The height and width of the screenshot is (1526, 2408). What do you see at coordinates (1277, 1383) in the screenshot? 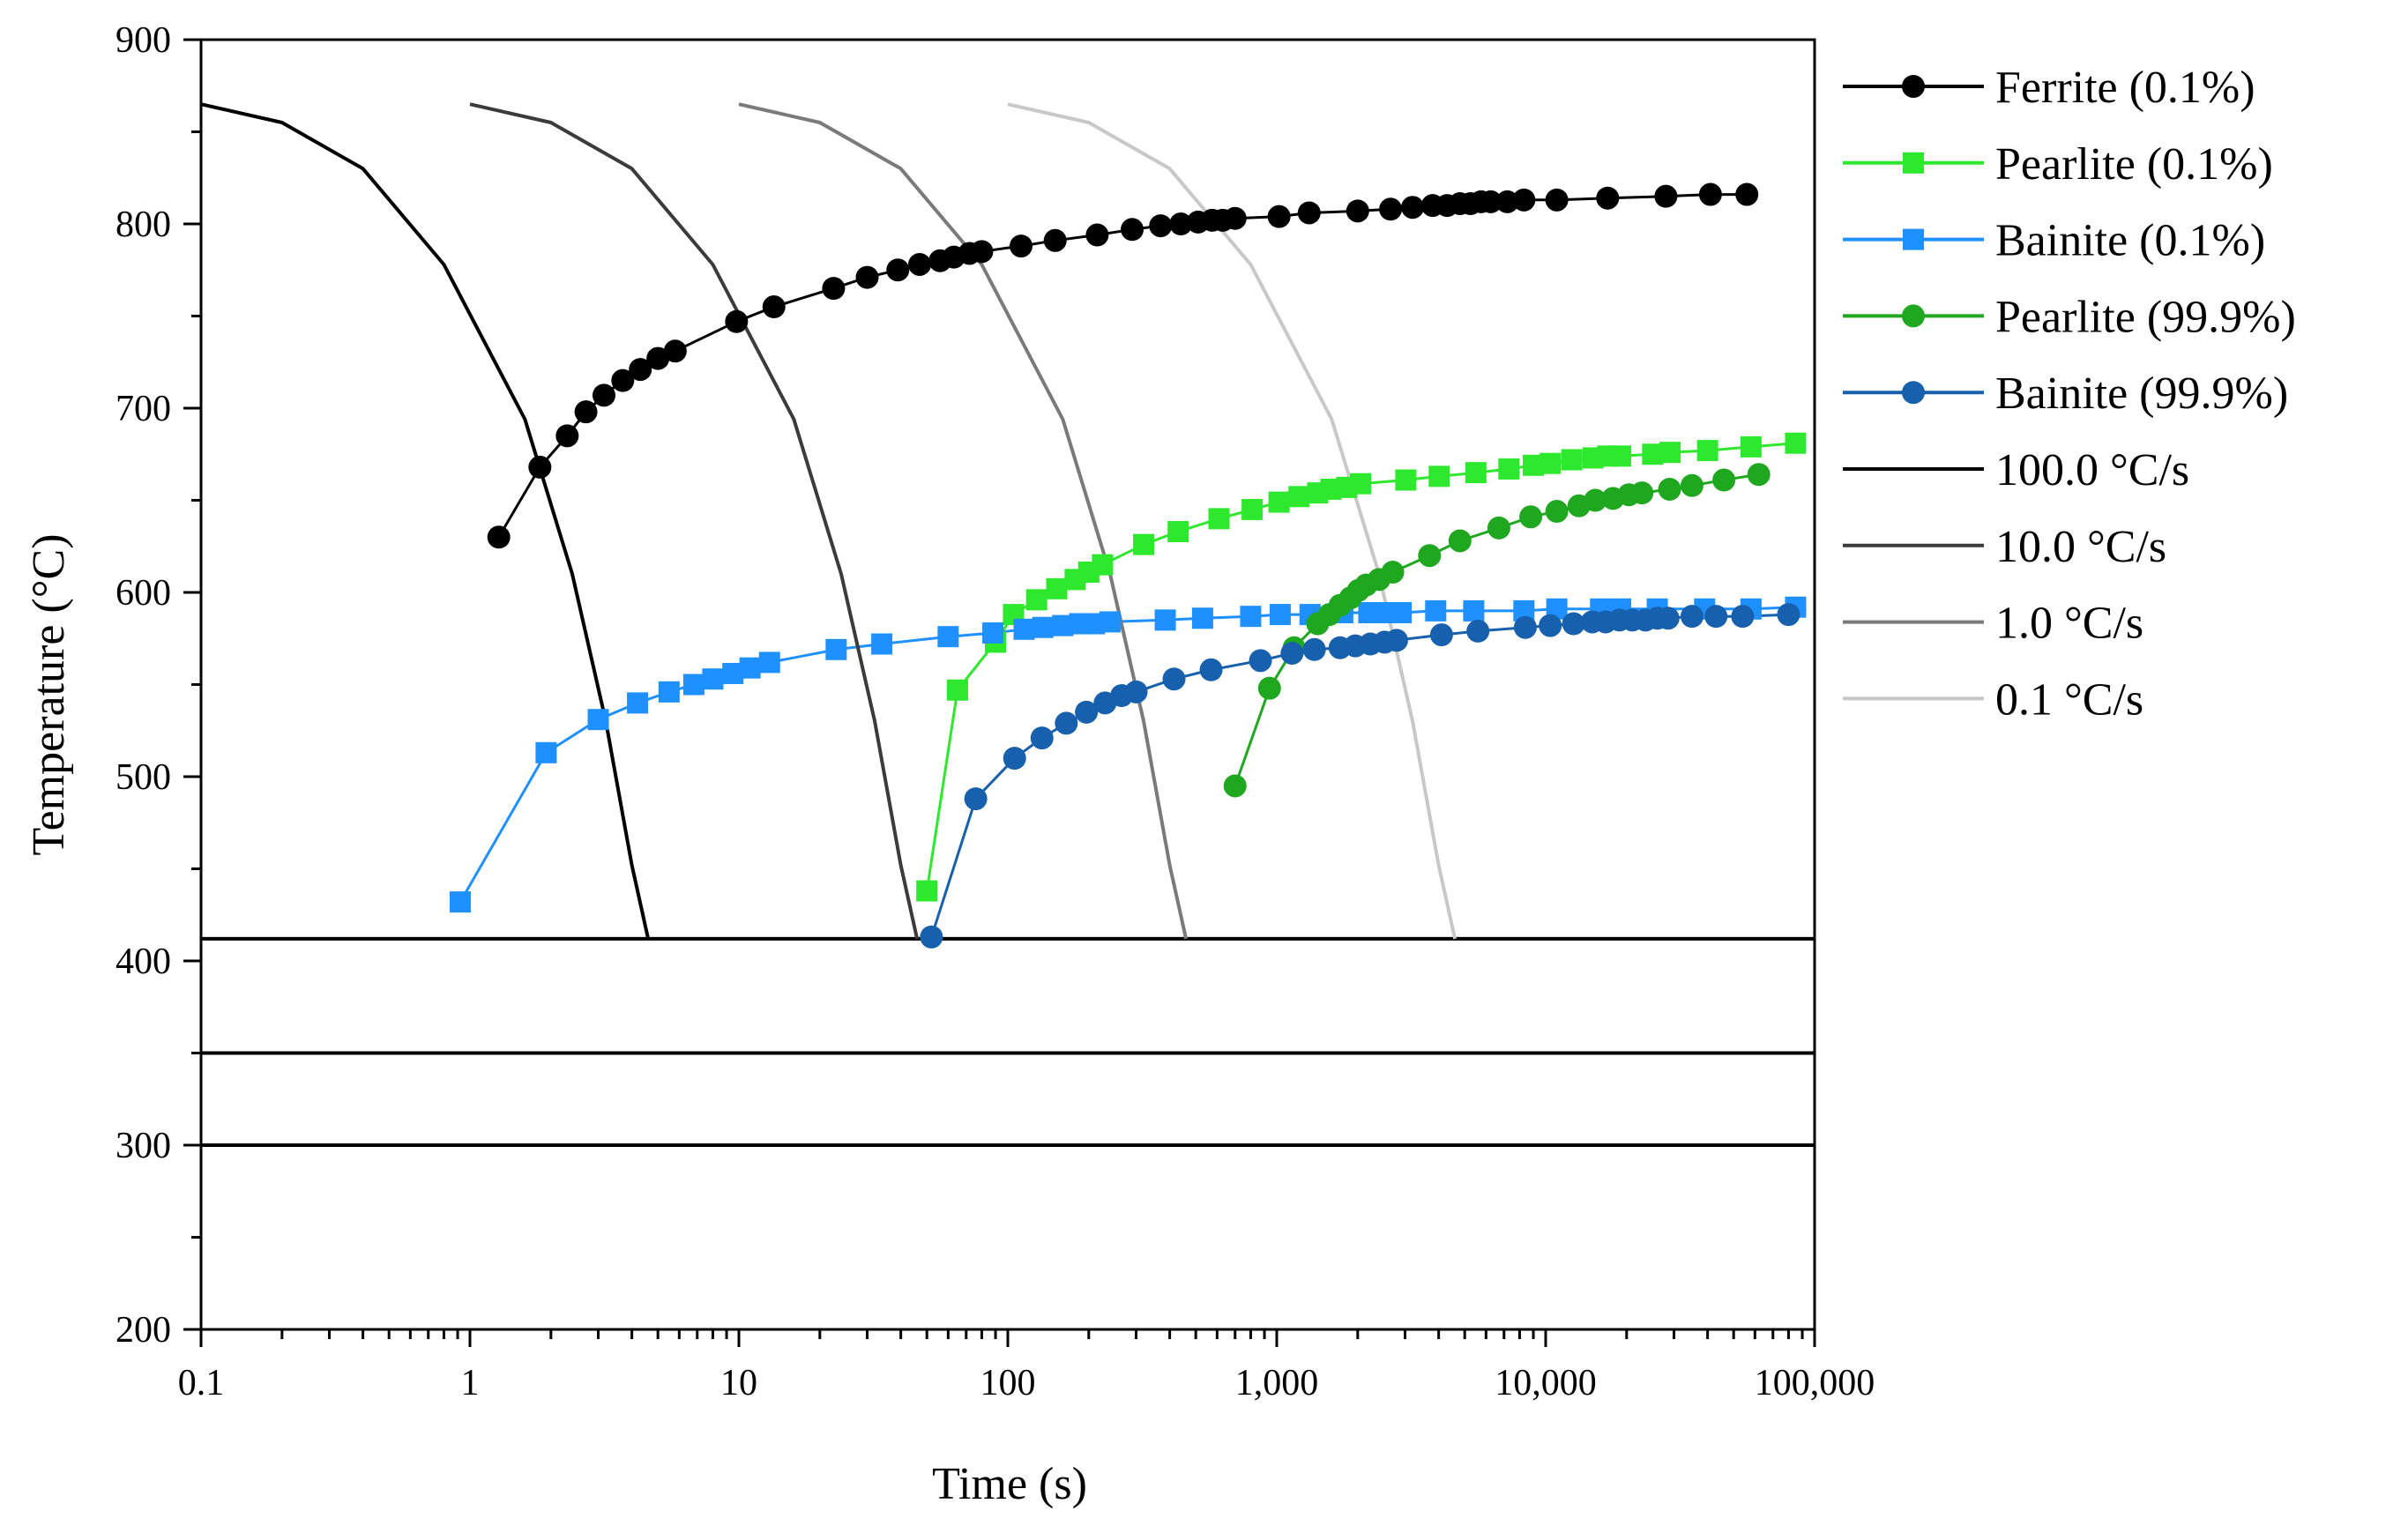
I see `x-tick-label: 1,000` at bounding box center [1277, 1383].